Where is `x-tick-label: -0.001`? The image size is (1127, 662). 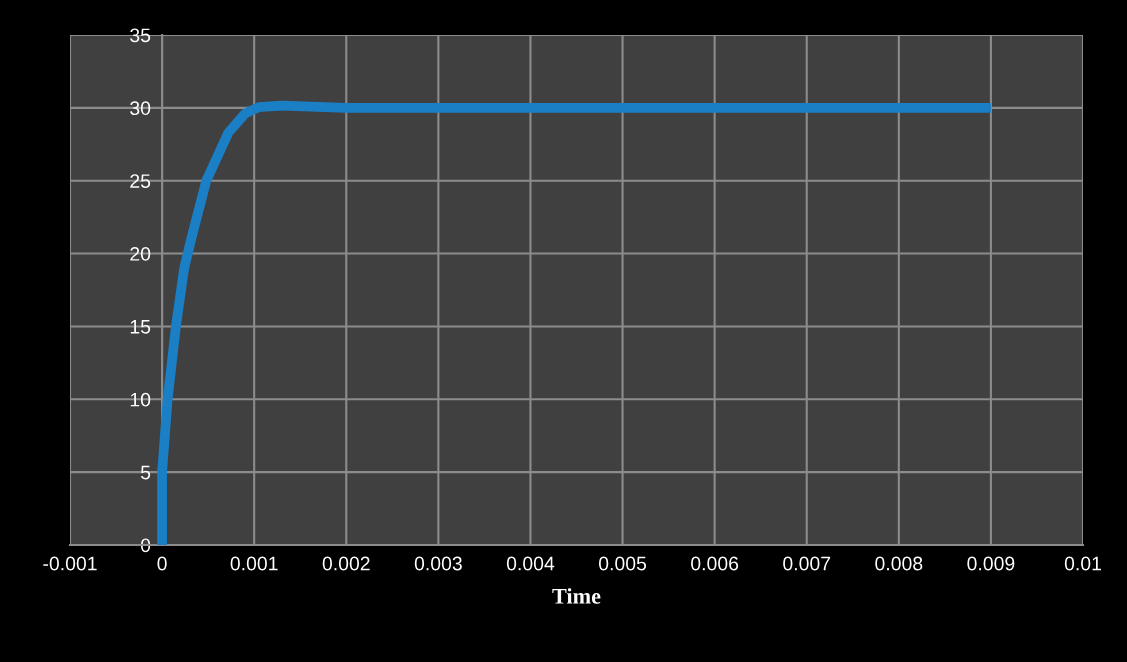
x-tick-label: -0.001 is located at coordinates (70, 563).